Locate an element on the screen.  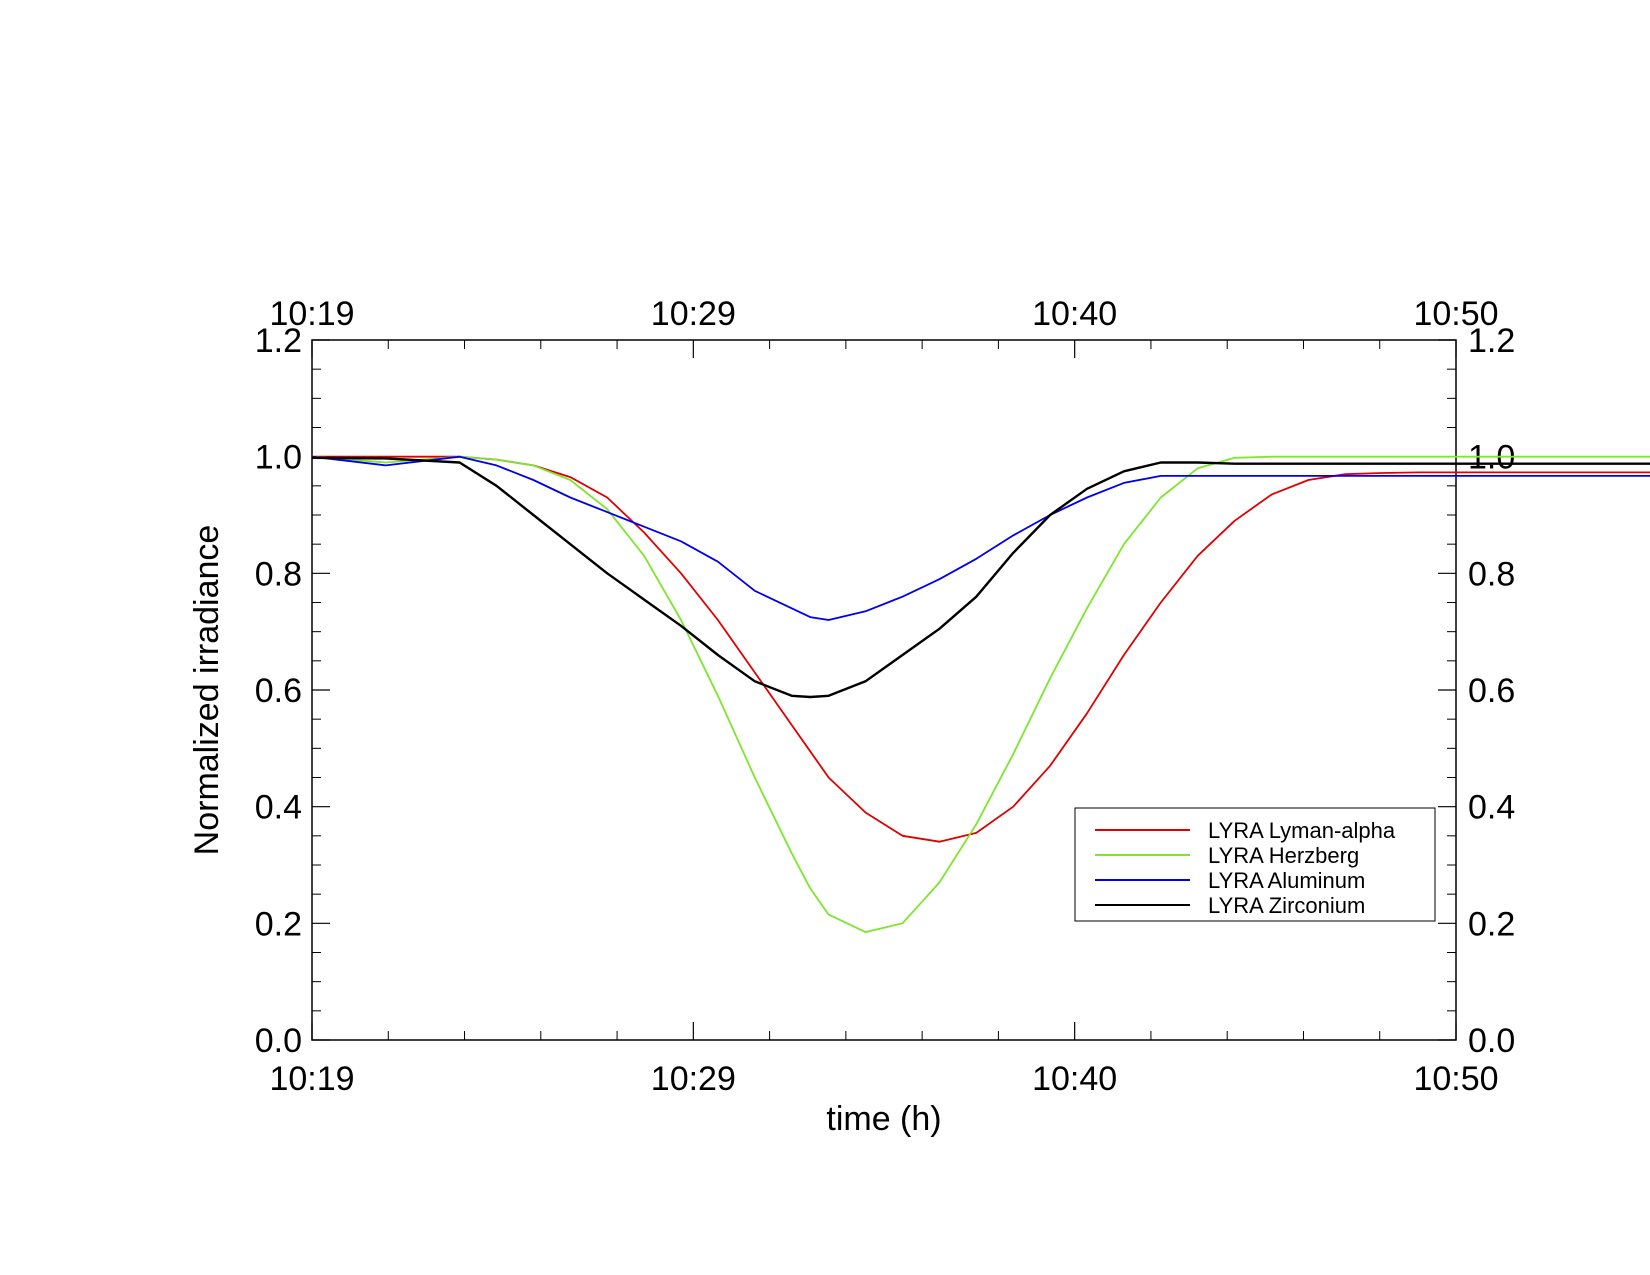
y-tick-label-left: 0.8 is located at coordinates (278, 574).